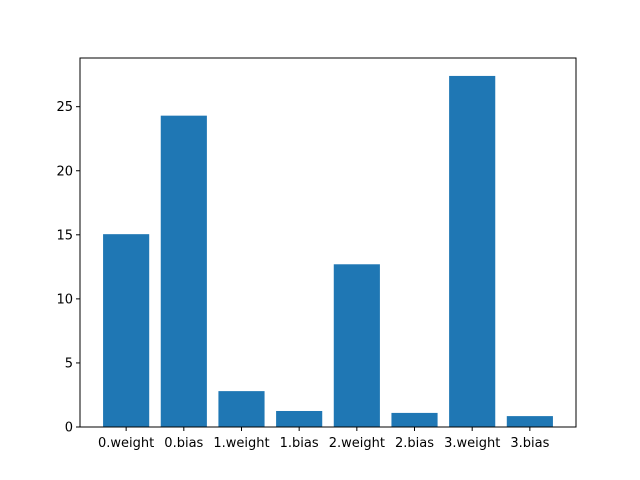  What do you see at coordinates (126, 443) in the screenshot?
I see `x-tick-label: 0.weight` at bounding box center [126, 443].